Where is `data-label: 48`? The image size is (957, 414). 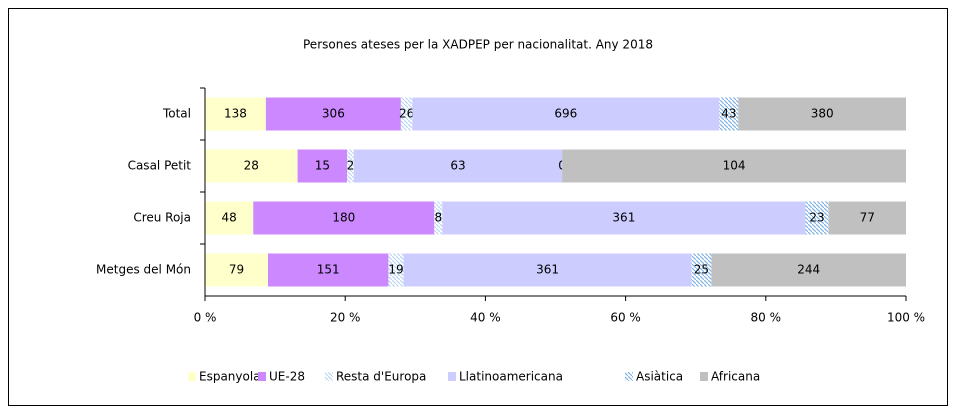
data-label: 48 is located at coordinates (228, 218).